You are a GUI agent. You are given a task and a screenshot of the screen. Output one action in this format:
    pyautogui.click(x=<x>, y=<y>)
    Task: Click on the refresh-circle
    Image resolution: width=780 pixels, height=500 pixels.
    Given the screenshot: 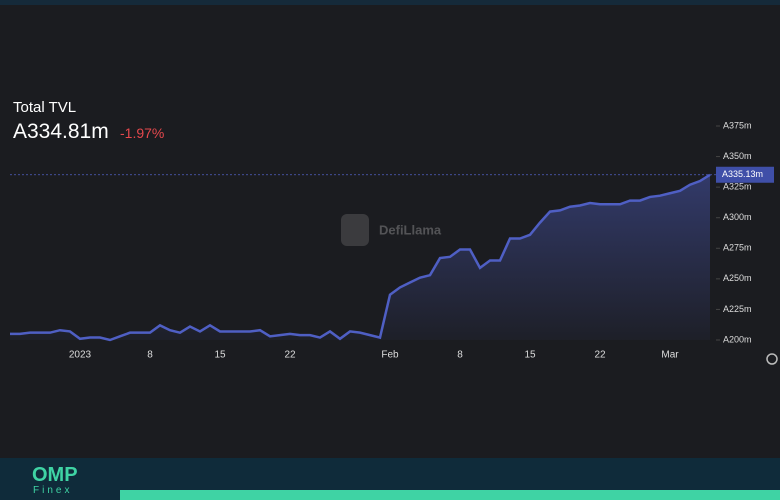 What is the action you would take?
    pyautogui.click(x=772, y=359)
    